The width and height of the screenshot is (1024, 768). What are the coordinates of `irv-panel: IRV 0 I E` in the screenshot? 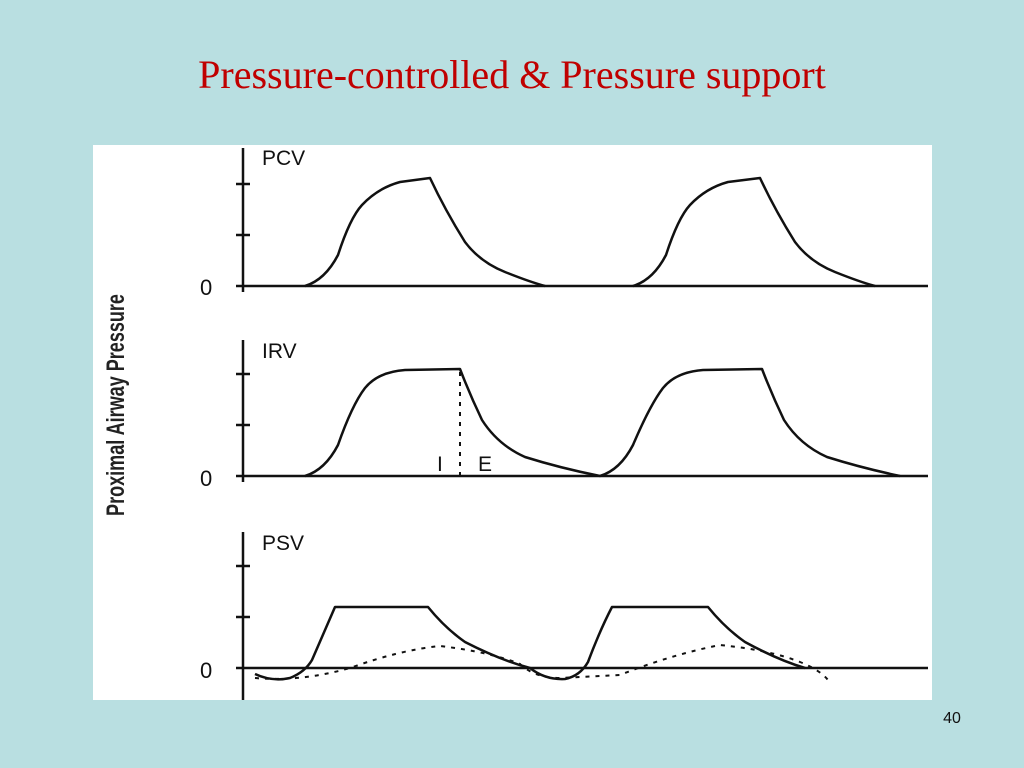 It's located at (564, 415).